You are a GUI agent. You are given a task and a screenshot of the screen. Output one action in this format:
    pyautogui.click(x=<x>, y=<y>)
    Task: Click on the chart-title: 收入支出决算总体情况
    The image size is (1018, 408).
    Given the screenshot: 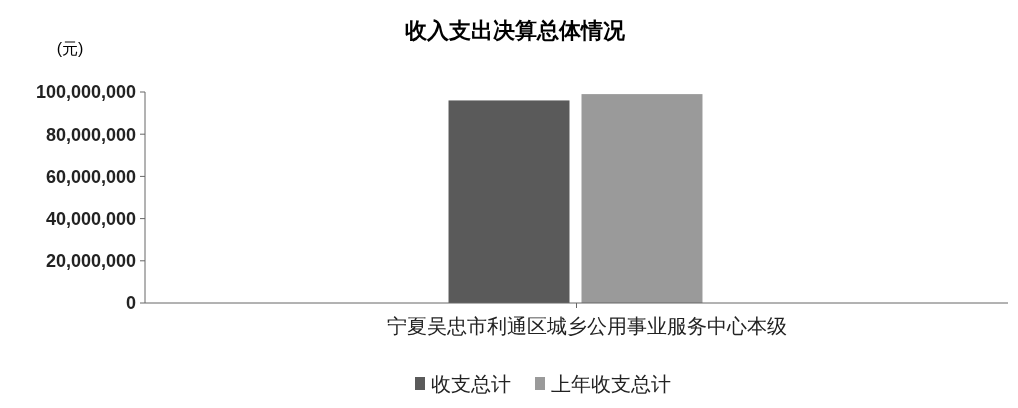 What is the action you would take?
    pyautogui.click(x=515, y=30)
    